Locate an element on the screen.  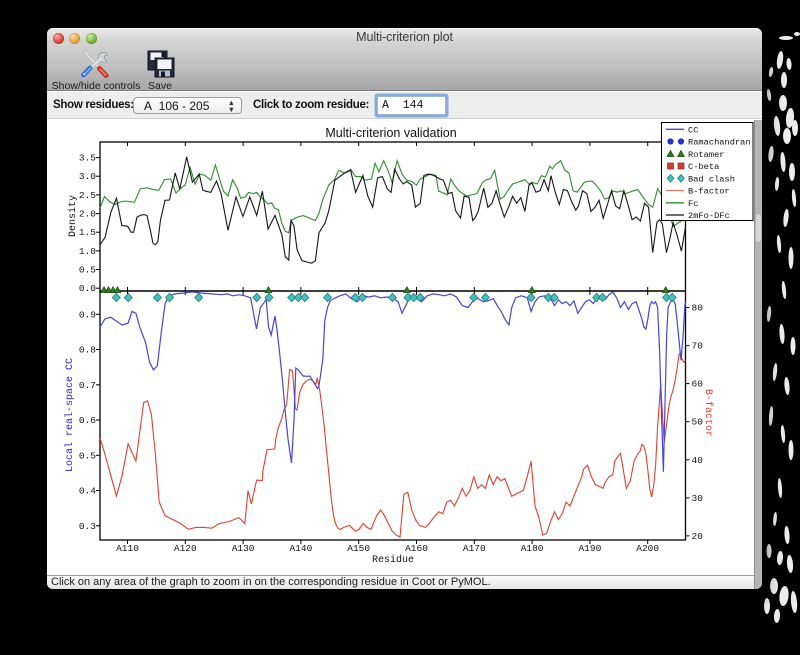
svg-text: 0.9 is located at coordinates (87, 314).